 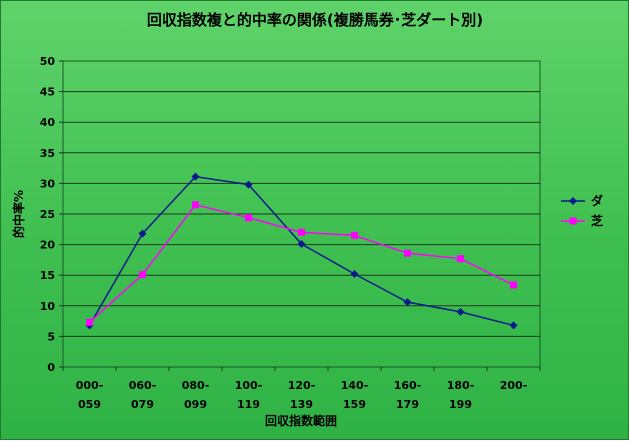 I want to click on x-tick-label: 060-, so click(x=143, y=385).